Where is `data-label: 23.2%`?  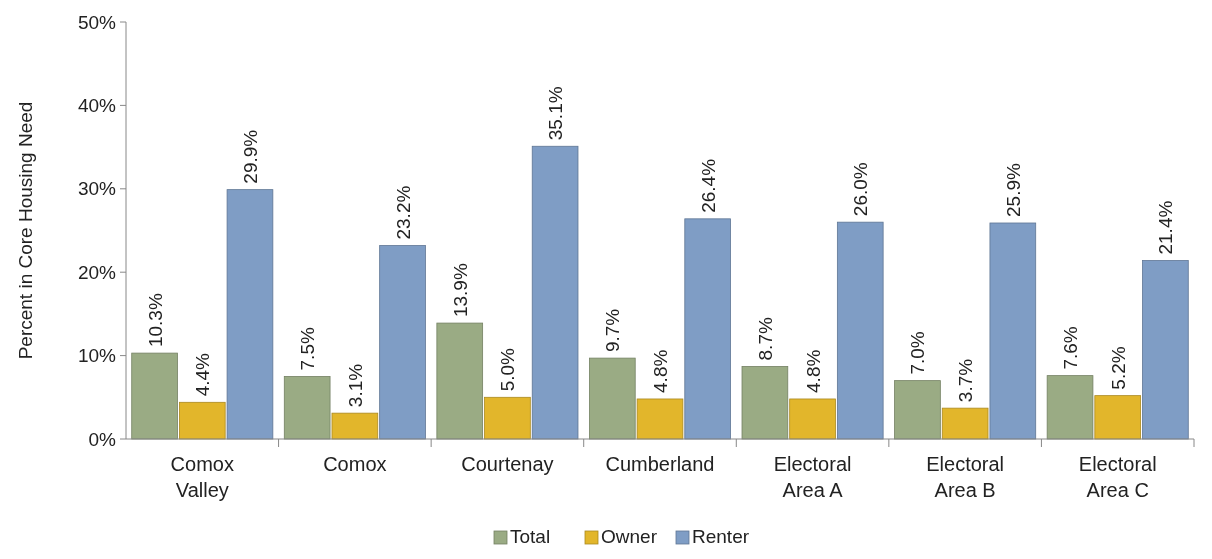 data-label: 23.2% is located at coordinates (403, 212).